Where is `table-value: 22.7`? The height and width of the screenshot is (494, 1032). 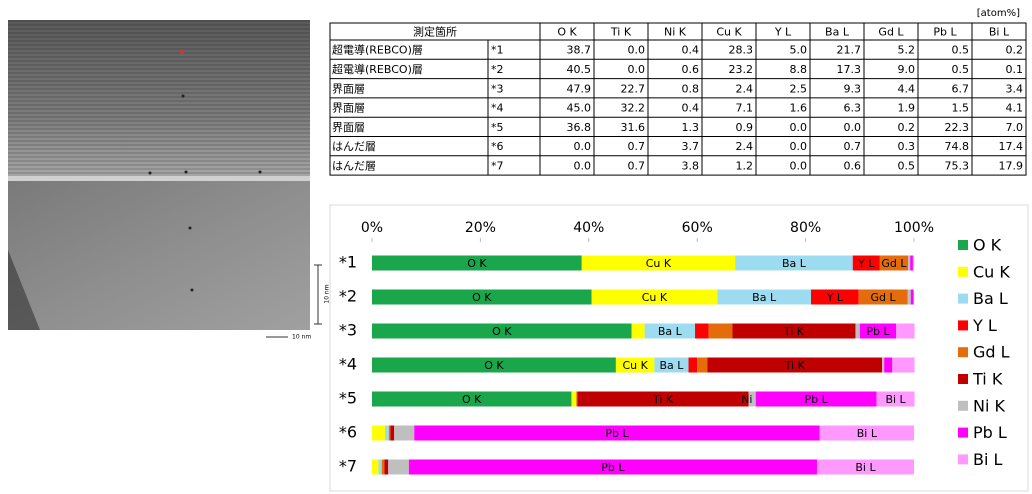 table-value: 22.7 is located at coordinates (633, 88).